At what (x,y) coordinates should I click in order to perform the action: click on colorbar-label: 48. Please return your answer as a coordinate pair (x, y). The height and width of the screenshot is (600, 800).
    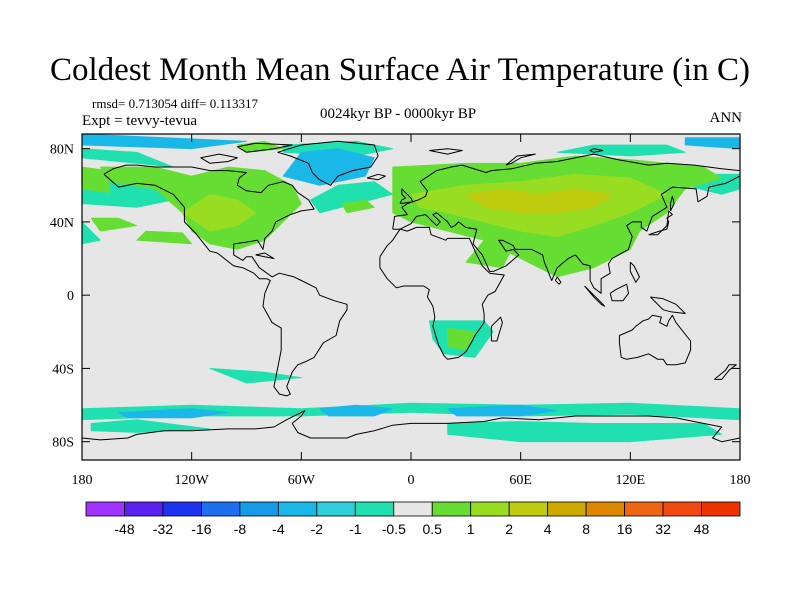
    Looking at the image, I should click on (702, 529).